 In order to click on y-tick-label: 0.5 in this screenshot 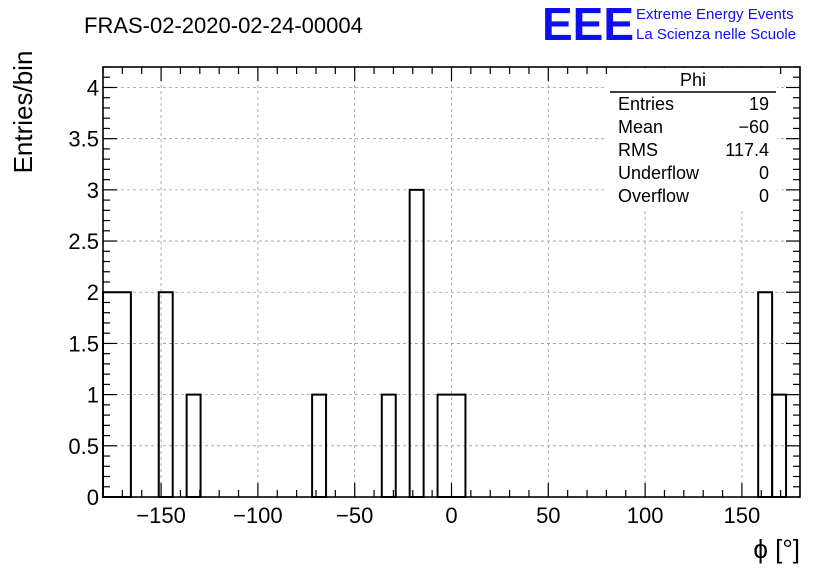, I will do `click(83, 446)`.